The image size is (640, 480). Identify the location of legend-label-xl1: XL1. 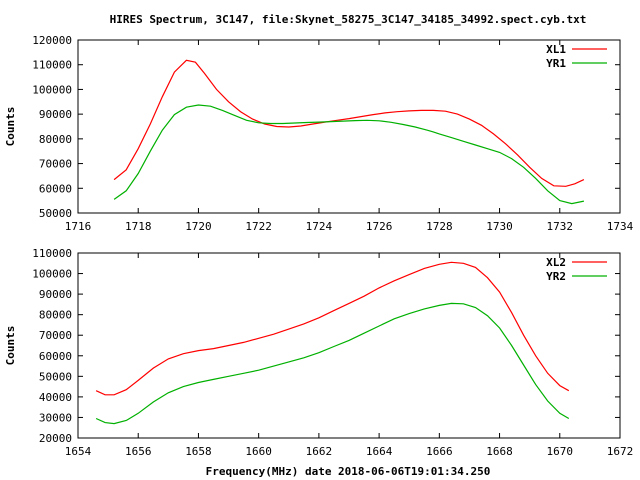
(556, 49).